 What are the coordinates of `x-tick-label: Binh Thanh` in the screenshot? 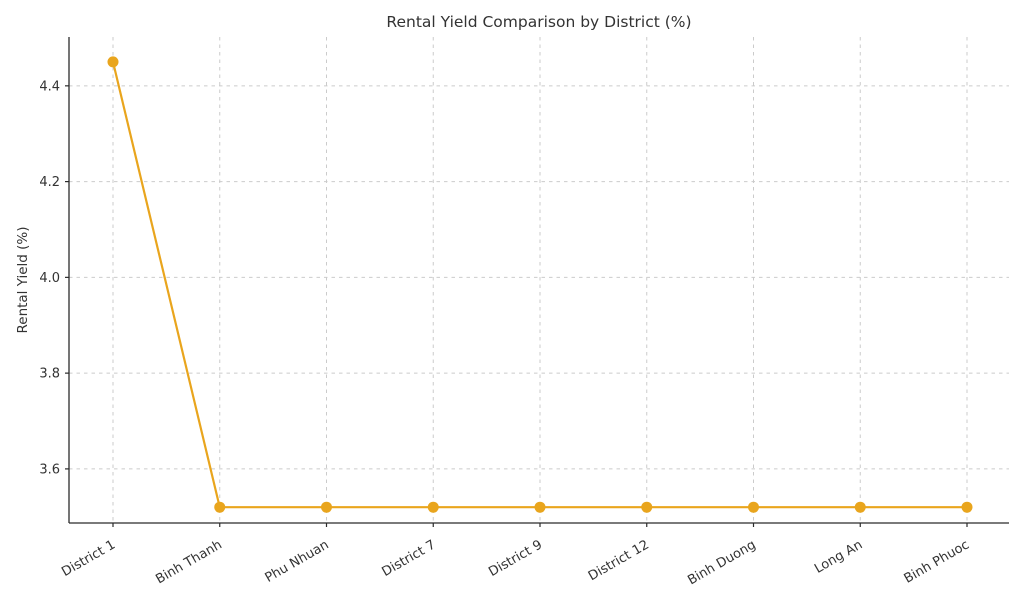 It's located at (188, 562).